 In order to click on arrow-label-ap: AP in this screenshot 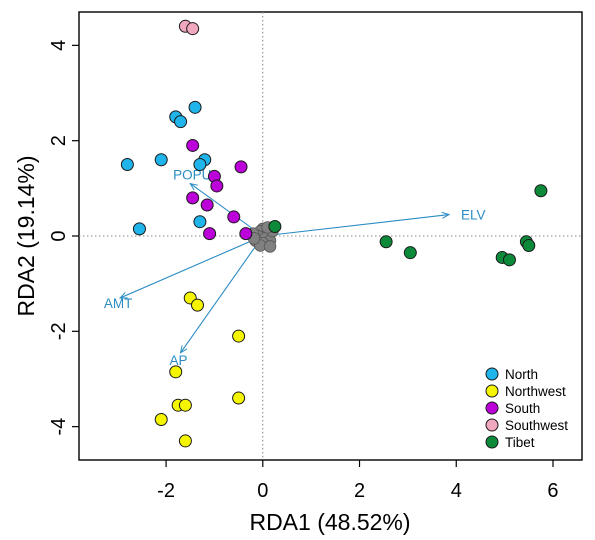, I will do `click(179, 360)`.